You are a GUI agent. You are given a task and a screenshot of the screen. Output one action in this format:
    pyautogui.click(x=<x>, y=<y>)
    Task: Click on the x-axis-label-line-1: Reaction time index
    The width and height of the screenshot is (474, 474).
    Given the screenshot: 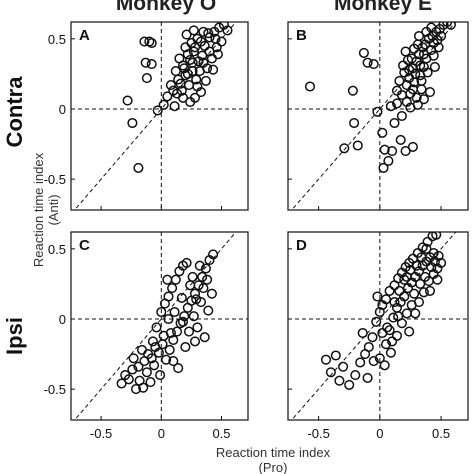 What is the action you would take?
    pyautogui.click(x=273, y=452)
    